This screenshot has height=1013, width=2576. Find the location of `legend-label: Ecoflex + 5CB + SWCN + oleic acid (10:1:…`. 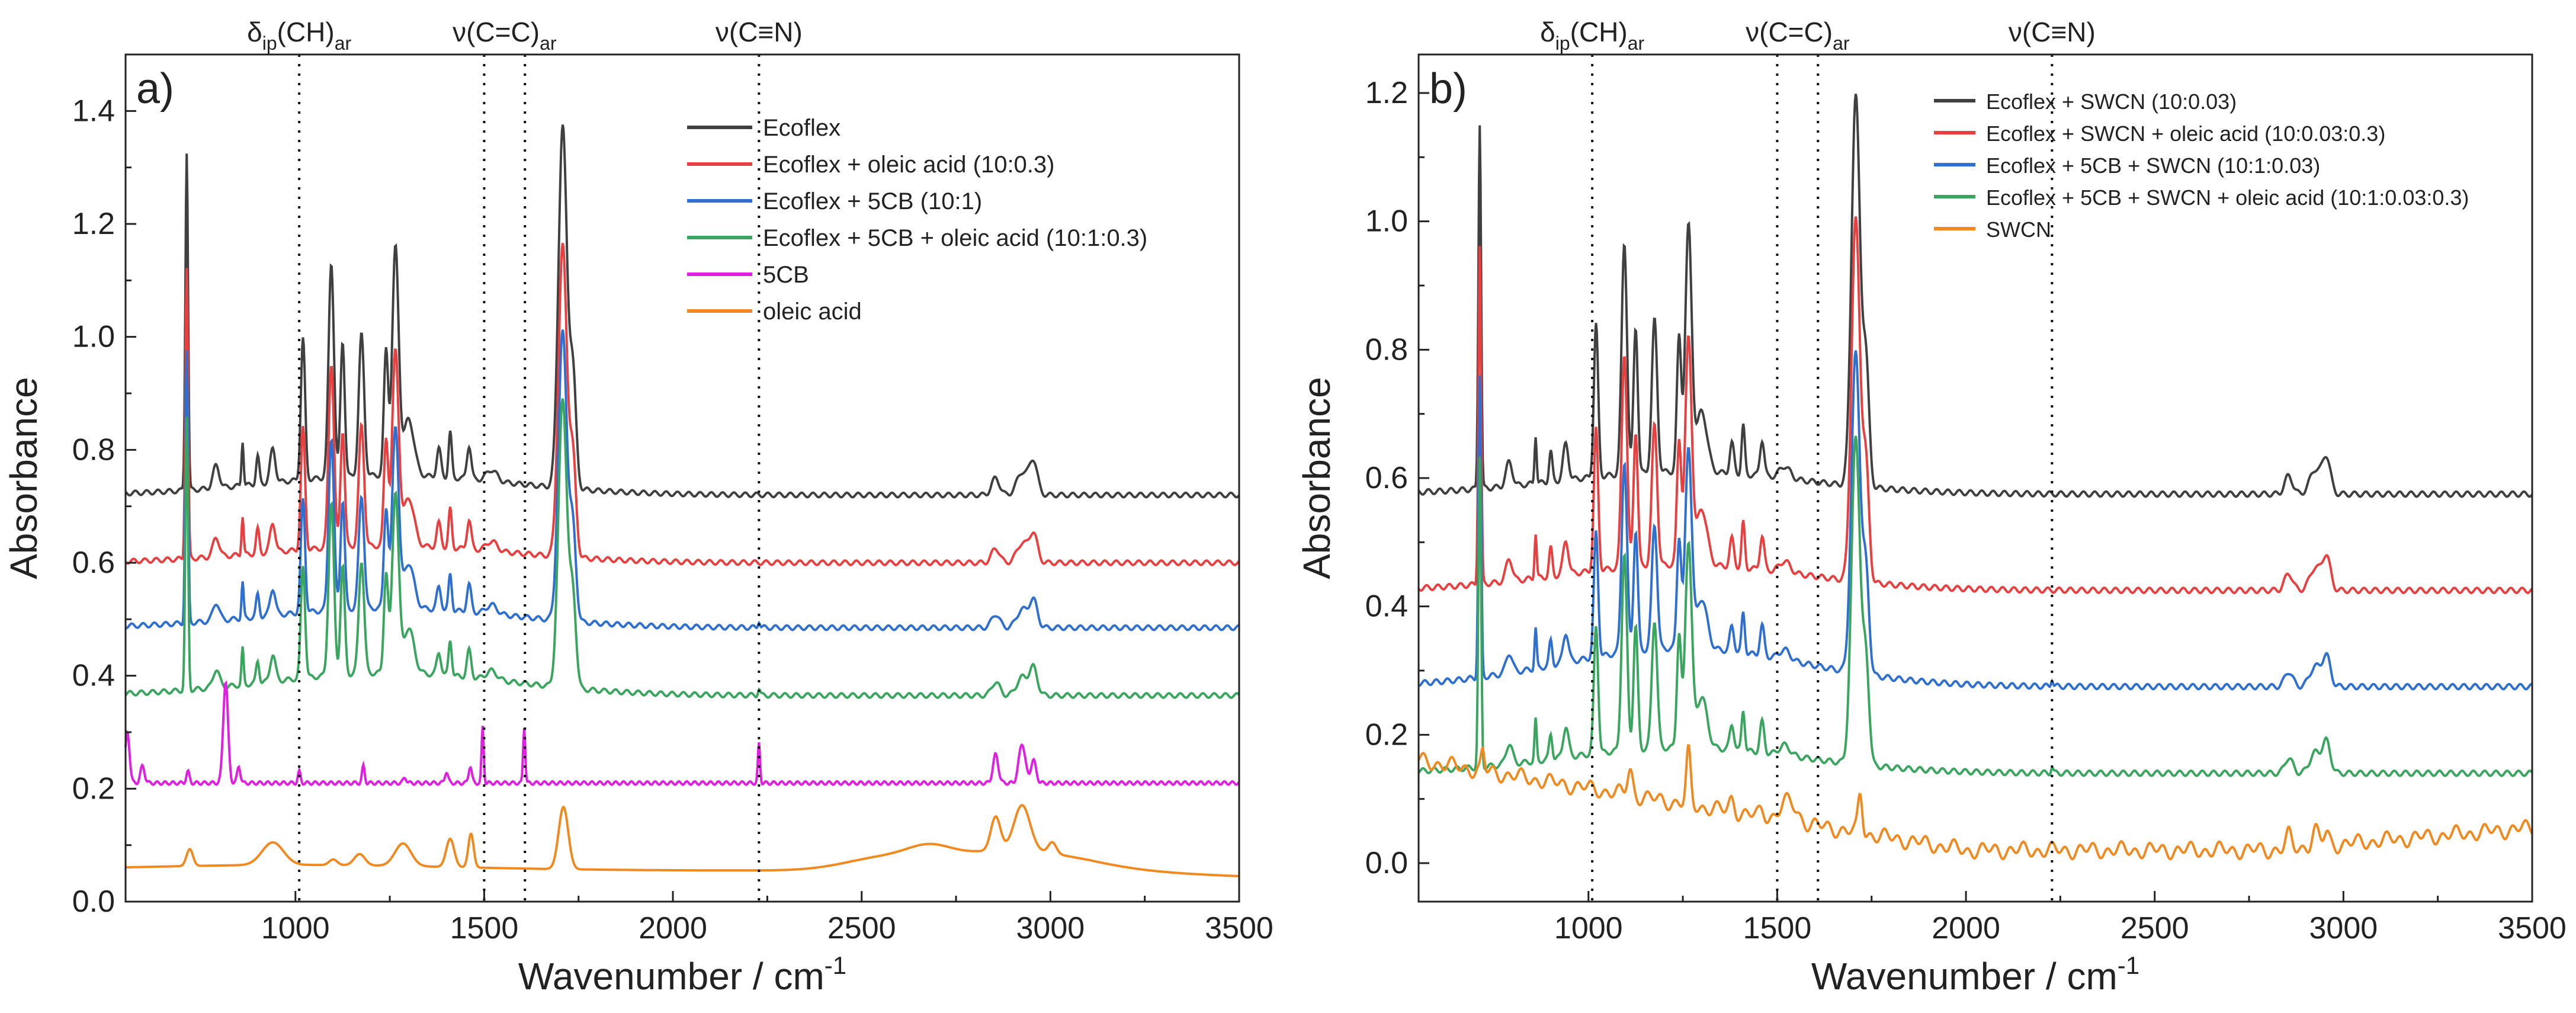

legend-label: Ecoflex + 5CB + SWCN + oleic acid (10:1:… is located at coordinates (2227, 197).